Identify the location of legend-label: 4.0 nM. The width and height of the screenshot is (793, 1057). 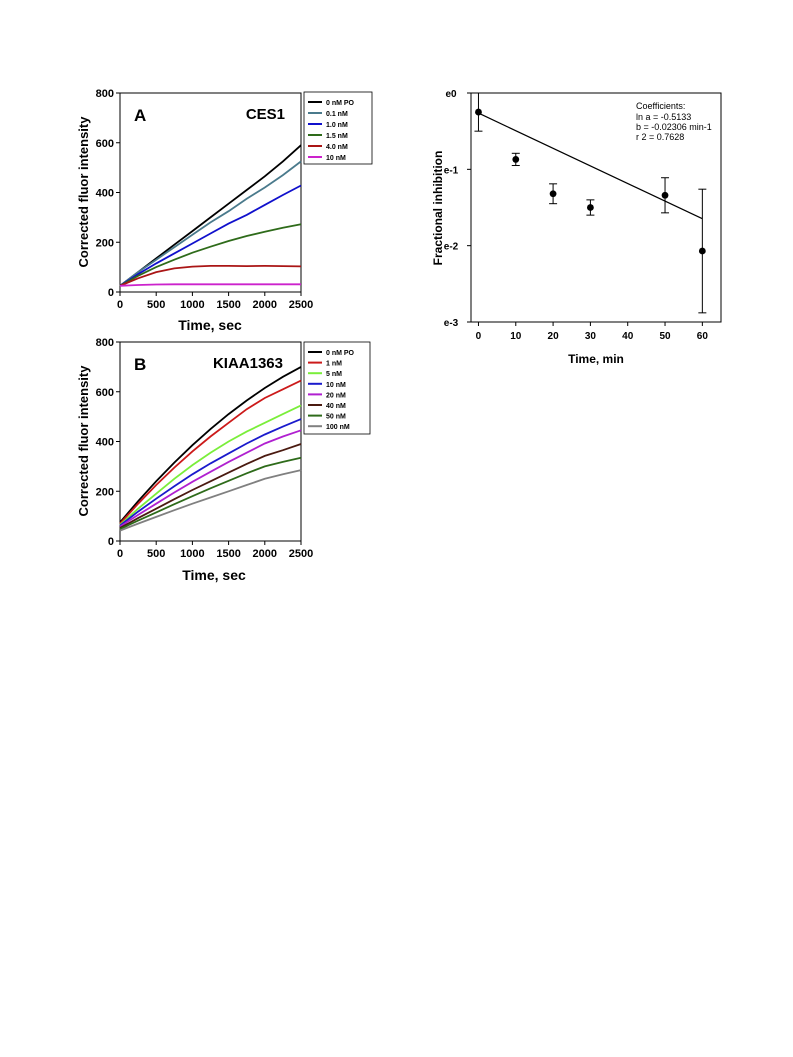
(337, 147).